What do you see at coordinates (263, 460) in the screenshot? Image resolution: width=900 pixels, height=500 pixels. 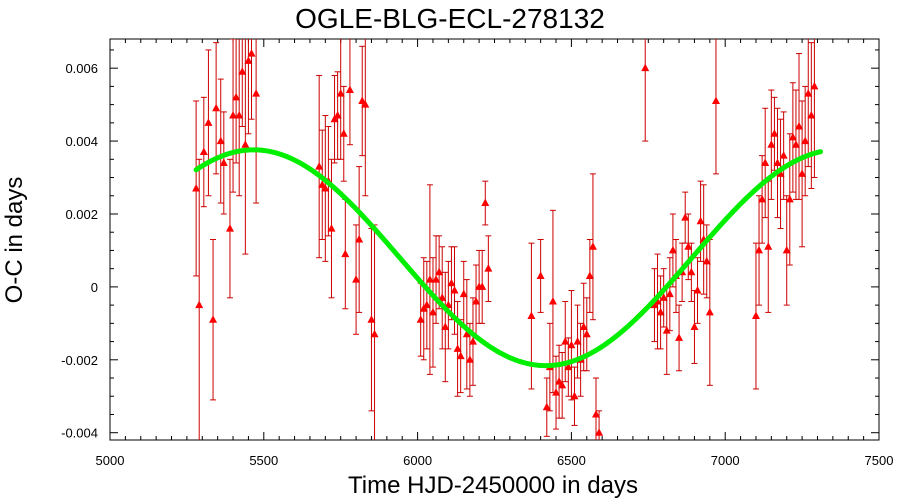 I see `x-tick-label: 5500` at bounding box center [263, 460].